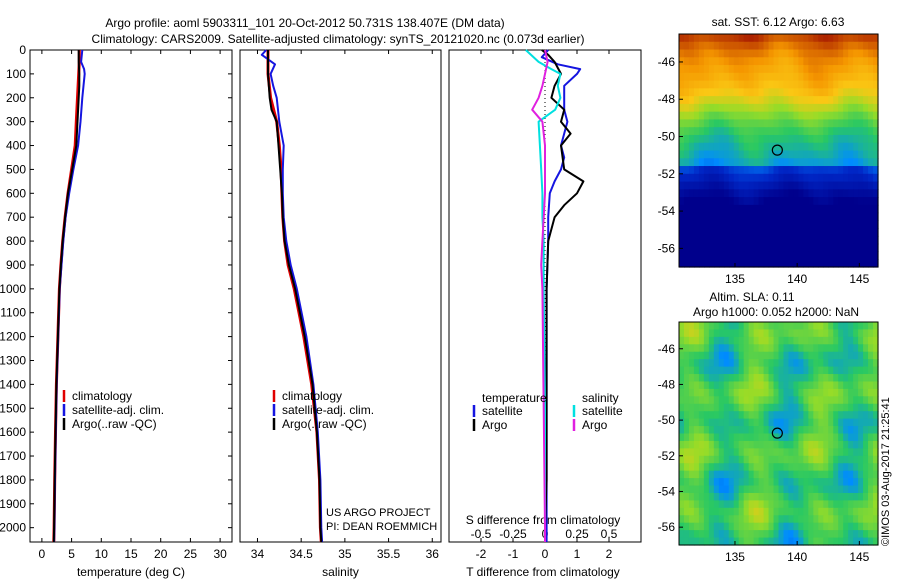  Describe the element at coordinates (16, 265) in the screenshot. I see `temp-ytick-label: 900` at that location.